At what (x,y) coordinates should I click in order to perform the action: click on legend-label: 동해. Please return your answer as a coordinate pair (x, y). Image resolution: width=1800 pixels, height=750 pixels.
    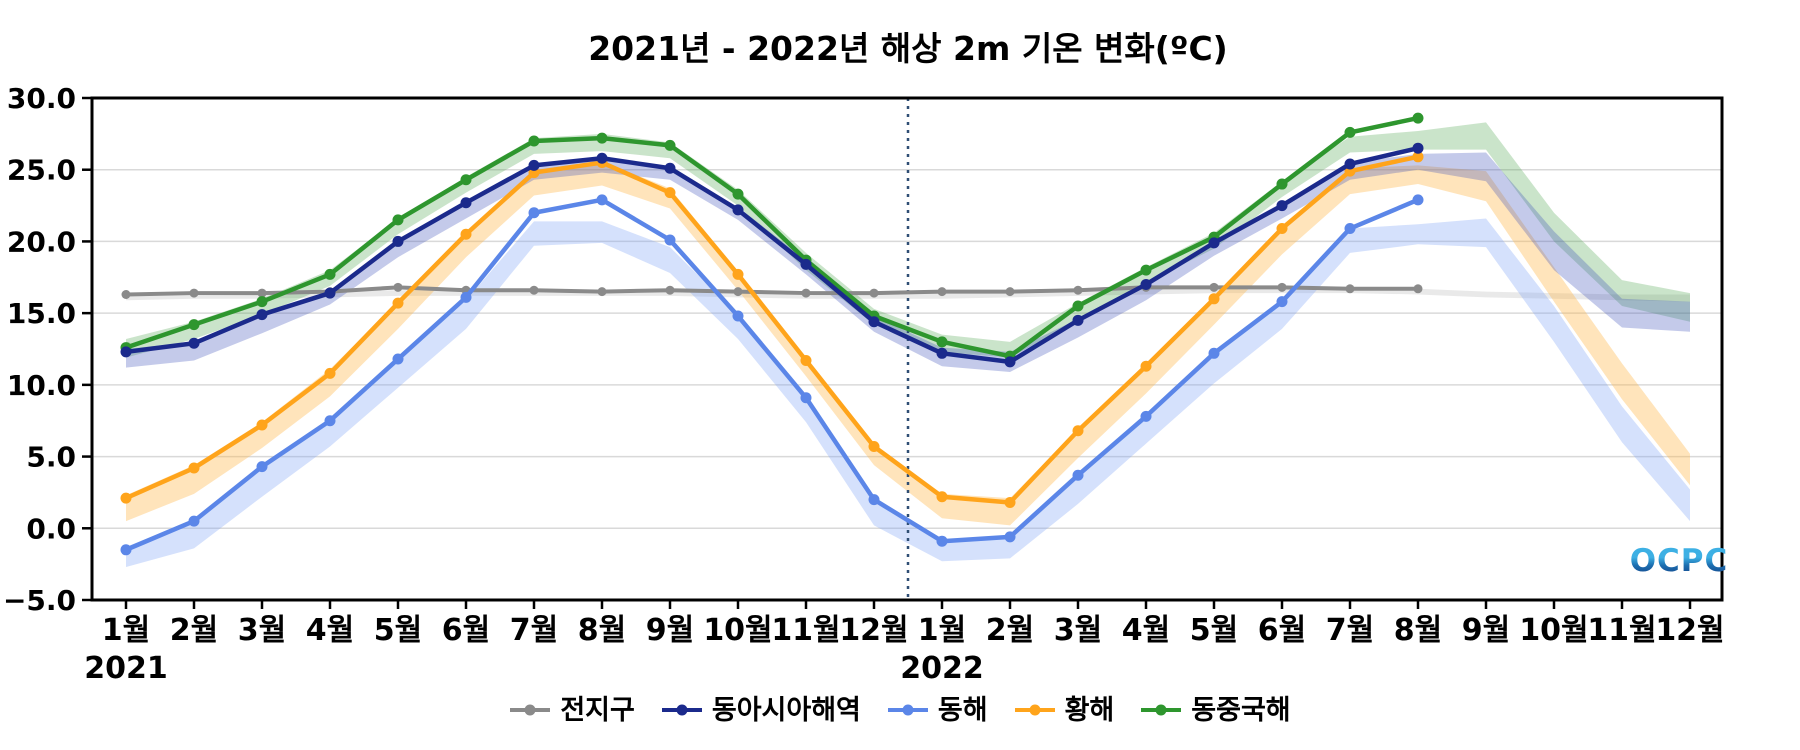
    Looking at the image, I should click on (962, 710).